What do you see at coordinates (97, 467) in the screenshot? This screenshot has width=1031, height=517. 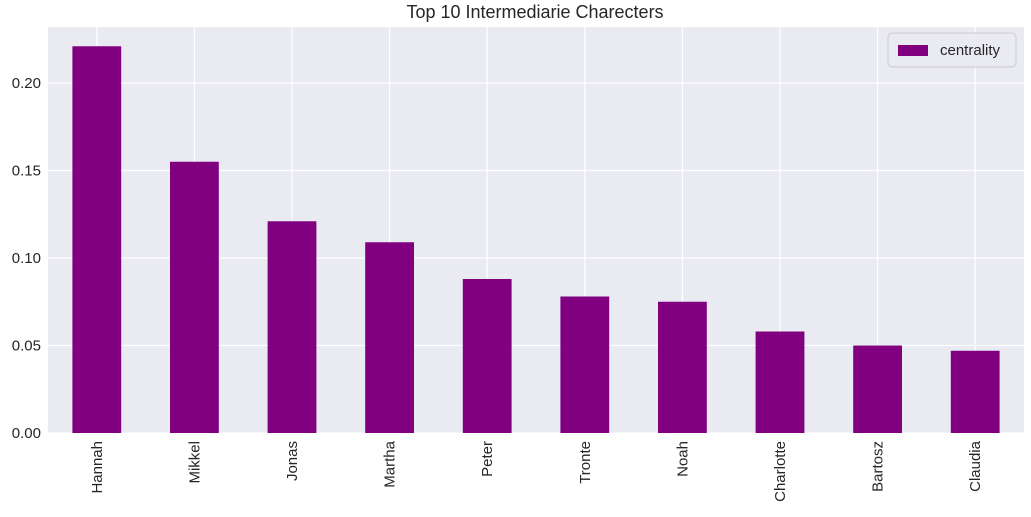 I see `x-tick-label: Hannah` at bounding box center [97, 467].